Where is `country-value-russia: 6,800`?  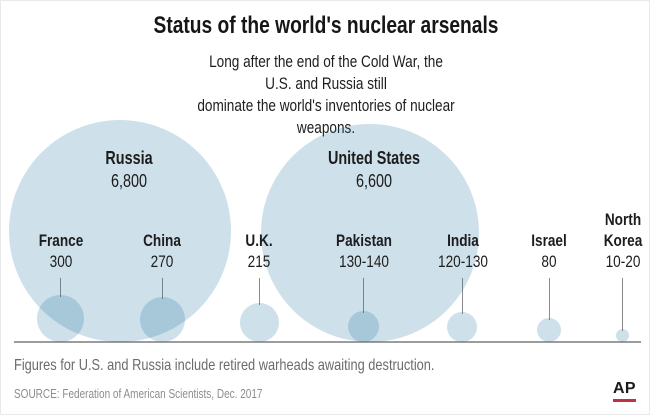
country-value-russia: 6,800 is located at coordinates (129, 181).